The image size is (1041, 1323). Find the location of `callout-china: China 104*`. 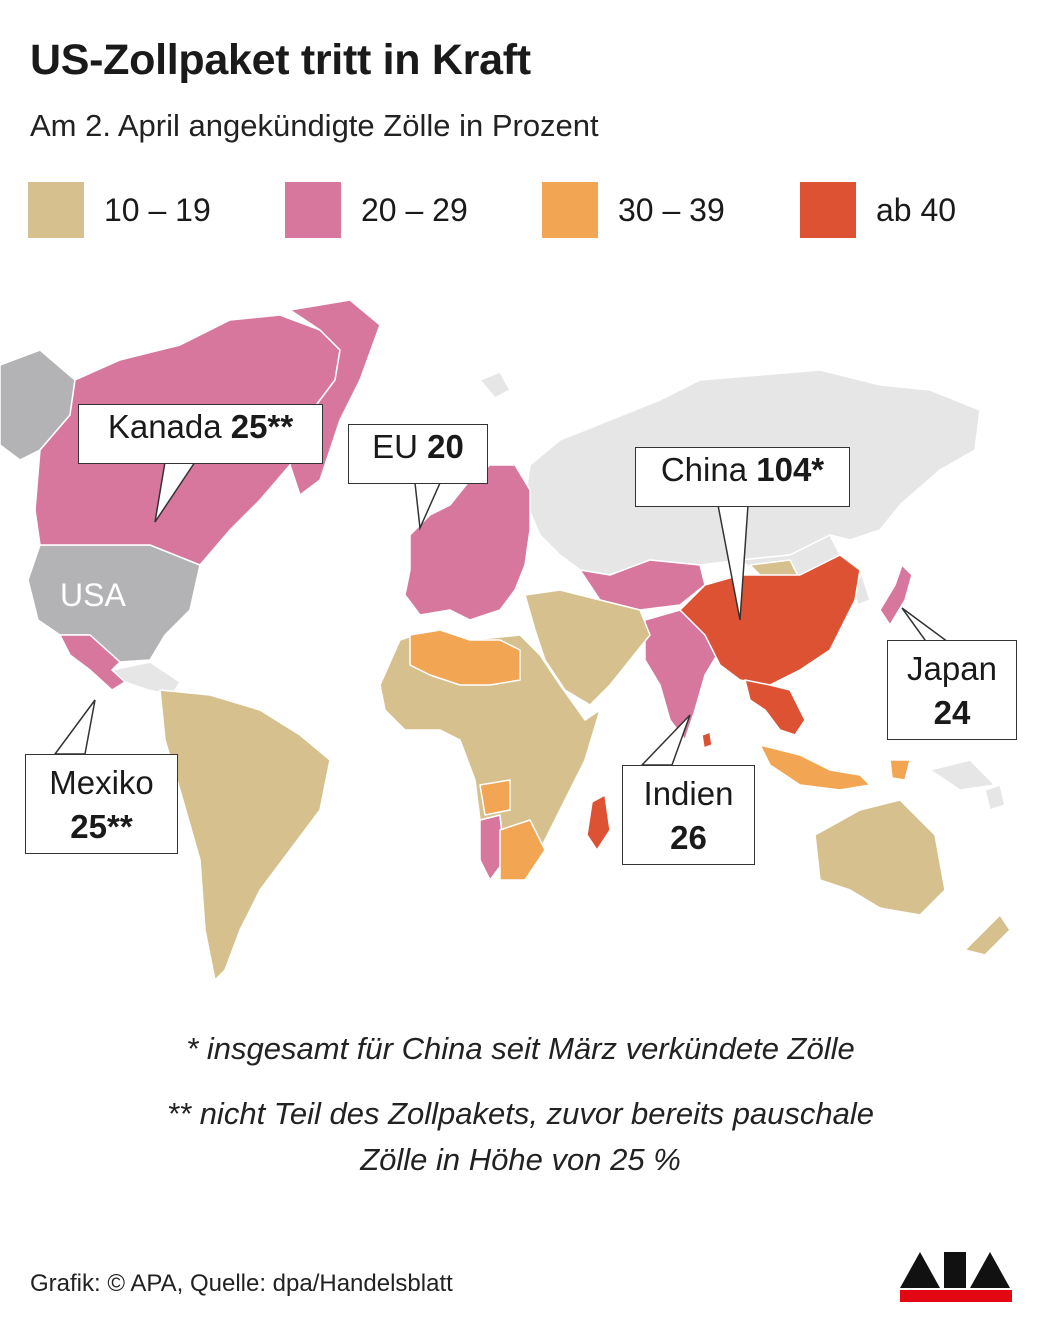

callout-china: China 104* is located at coordinates (742, 477).